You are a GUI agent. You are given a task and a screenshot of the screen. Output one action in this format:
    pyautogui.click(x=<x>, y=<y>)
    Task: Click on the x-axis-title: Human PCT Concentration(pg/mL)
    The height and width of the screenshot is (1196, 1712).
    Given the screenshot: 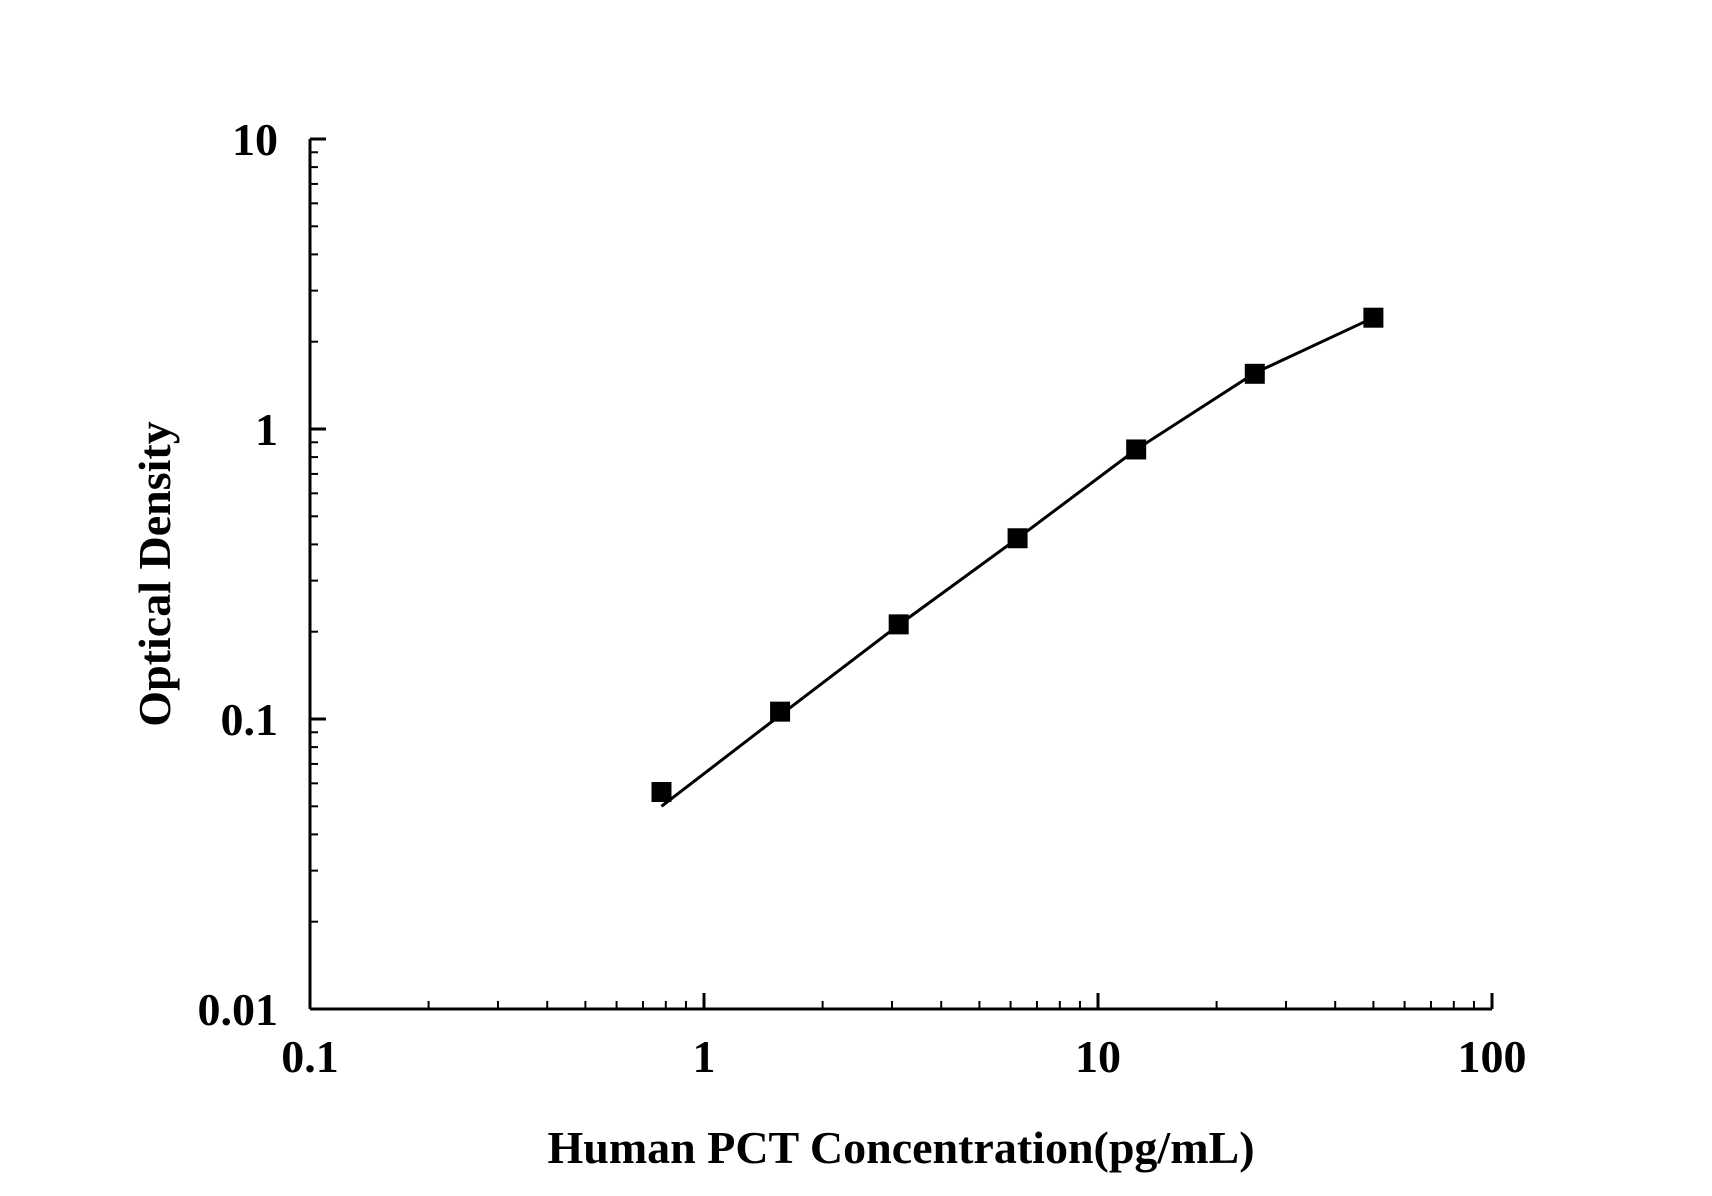 What is the action you would take?
    pyautogui.click(x=900, y=1147)
    